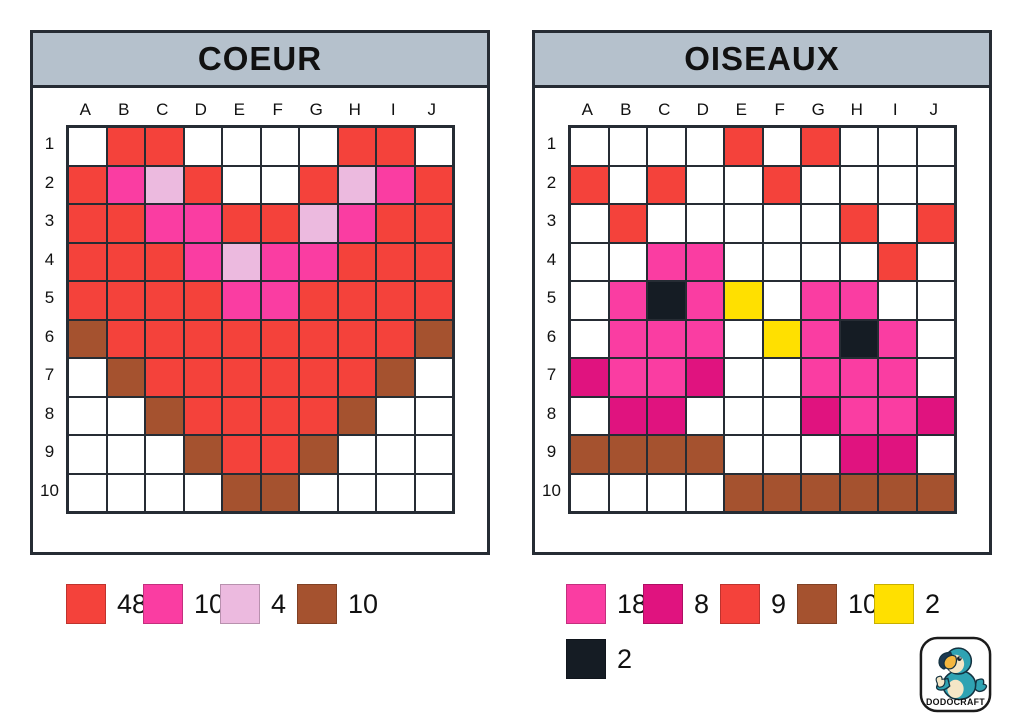 This screenshot has width=1024, height=724. What do you see at coordinates (551, 490) in the screenshot?
I see `row-label: 10` at bounding box center [551, 490].